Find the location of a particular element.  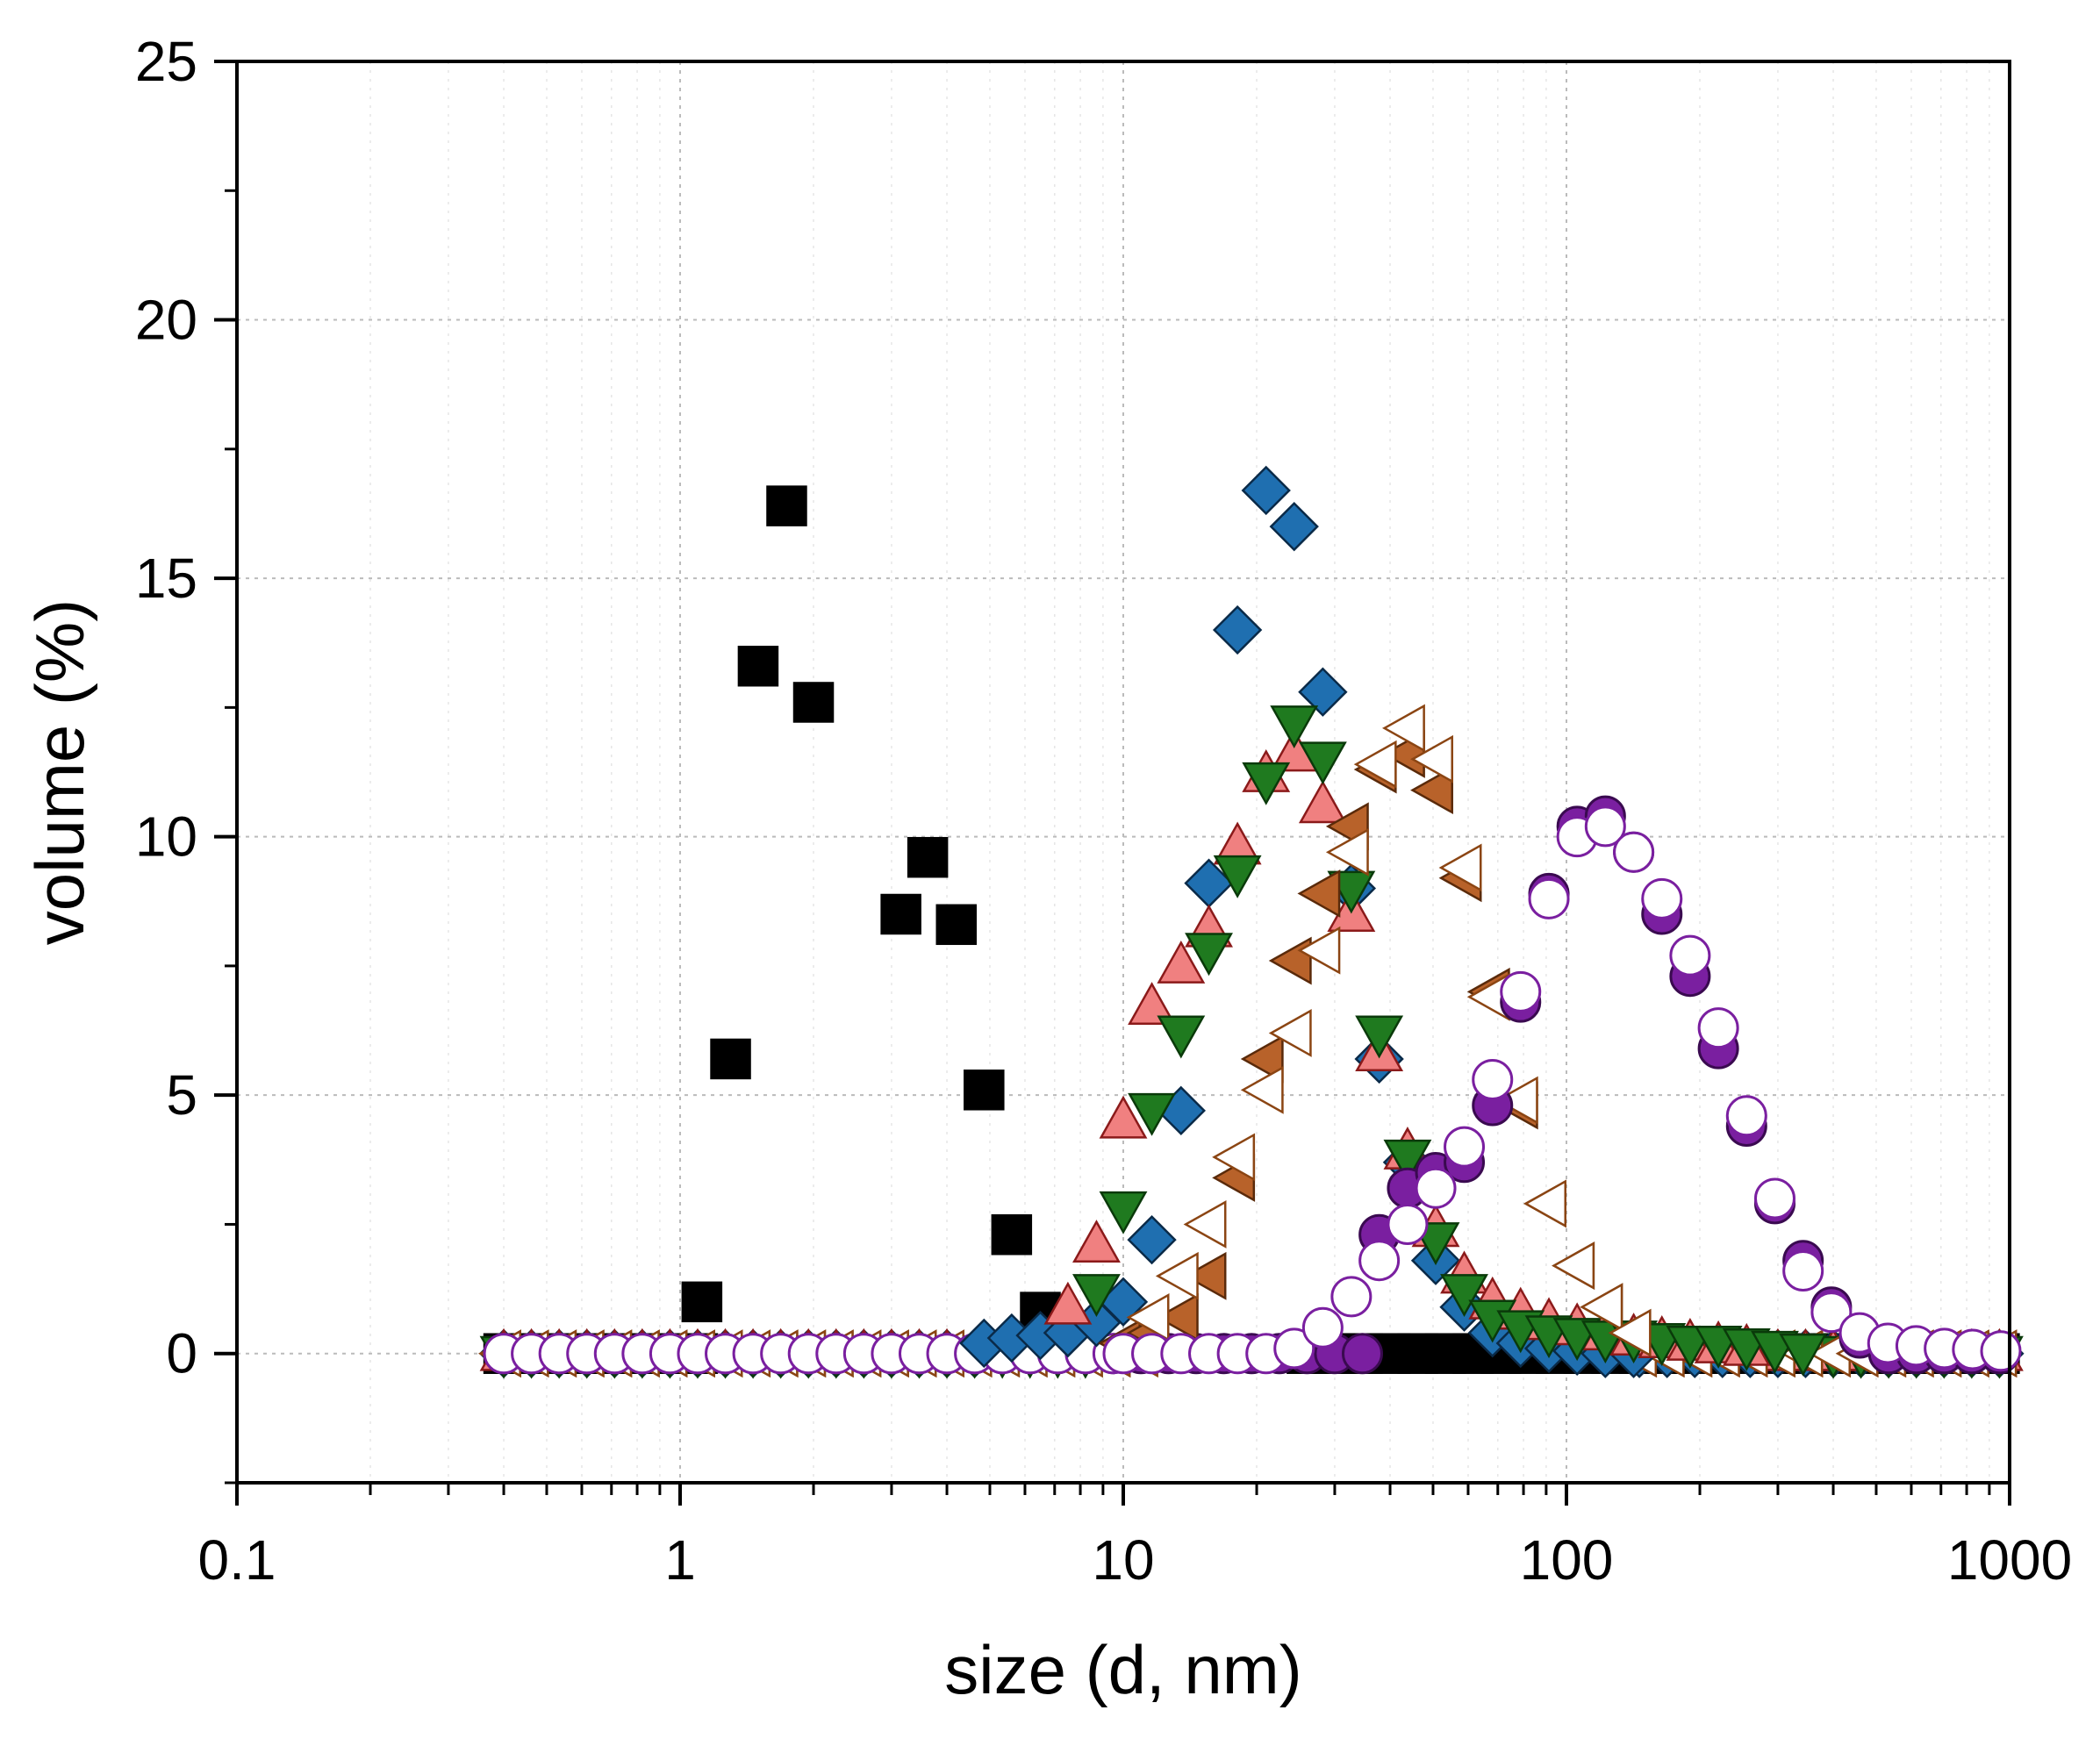

y-tick-label: 25 is located at coordinates (166, 61).